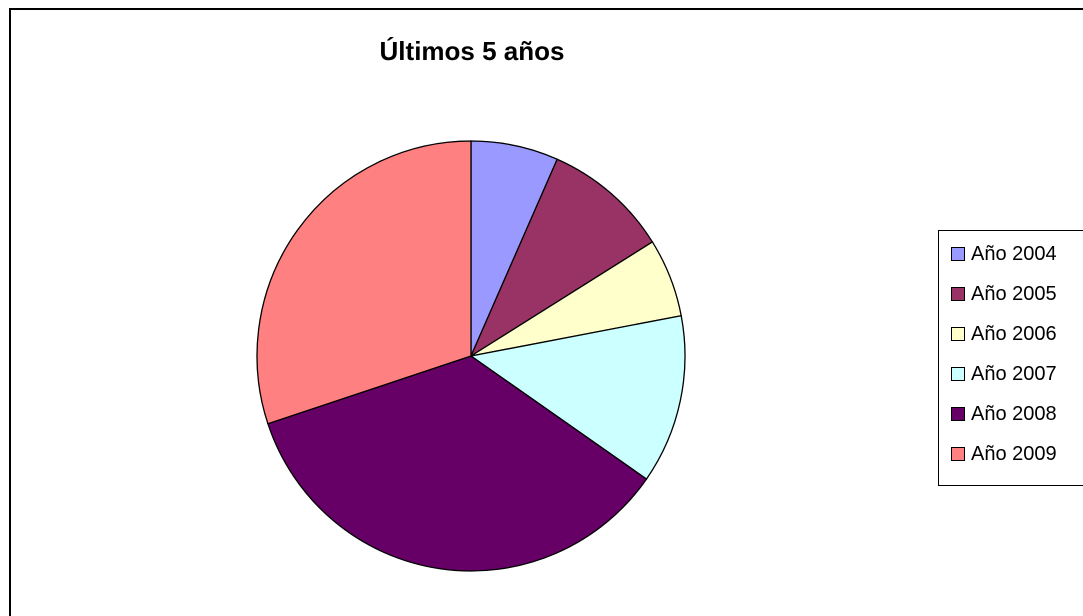 Image resolution: width=1083 pixels, height=616 pixels. I want to click on legend-label: Año 2005, so click(1014, 293).